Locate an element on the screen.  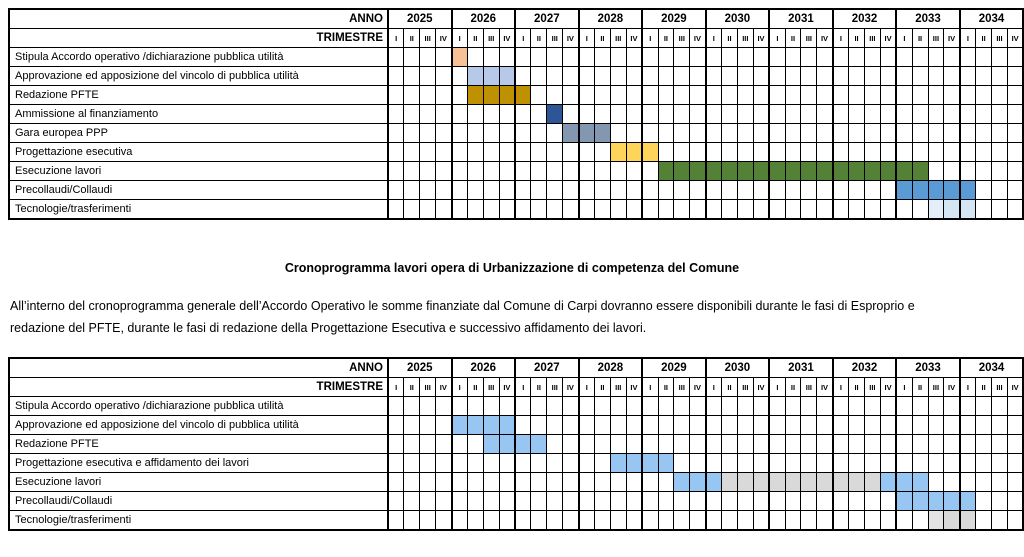
gantt-task-row: Precollaudi/Collaudi is located at coordinates (516, 190).